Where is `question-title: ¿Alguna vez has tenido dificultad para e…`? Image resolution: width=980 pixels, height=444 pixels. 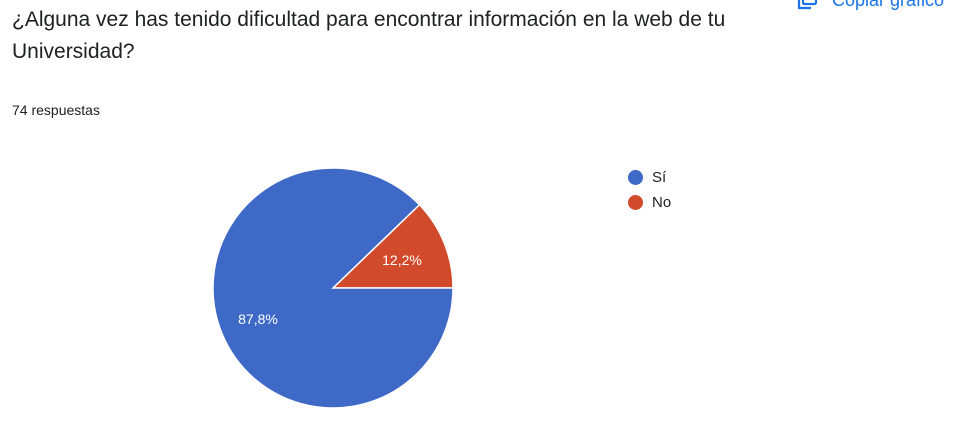 question-title: ¿Alguna vez has tenido dificultad para e… is located at coordinates (369, 35).